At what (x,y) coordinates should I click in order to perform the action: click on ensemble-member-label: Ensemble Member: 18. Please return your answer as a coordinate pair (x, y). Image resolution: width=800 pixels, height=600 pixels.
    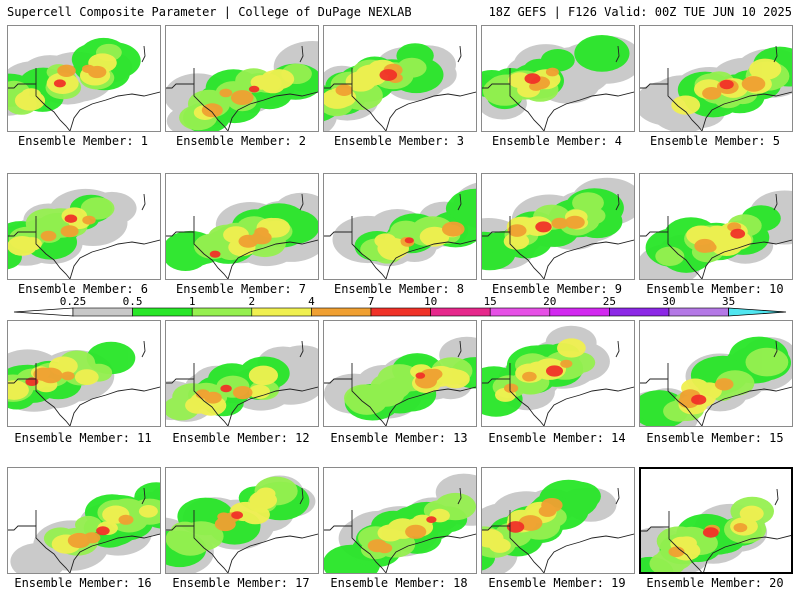
    Looking at the image, I should click on (399, 583).